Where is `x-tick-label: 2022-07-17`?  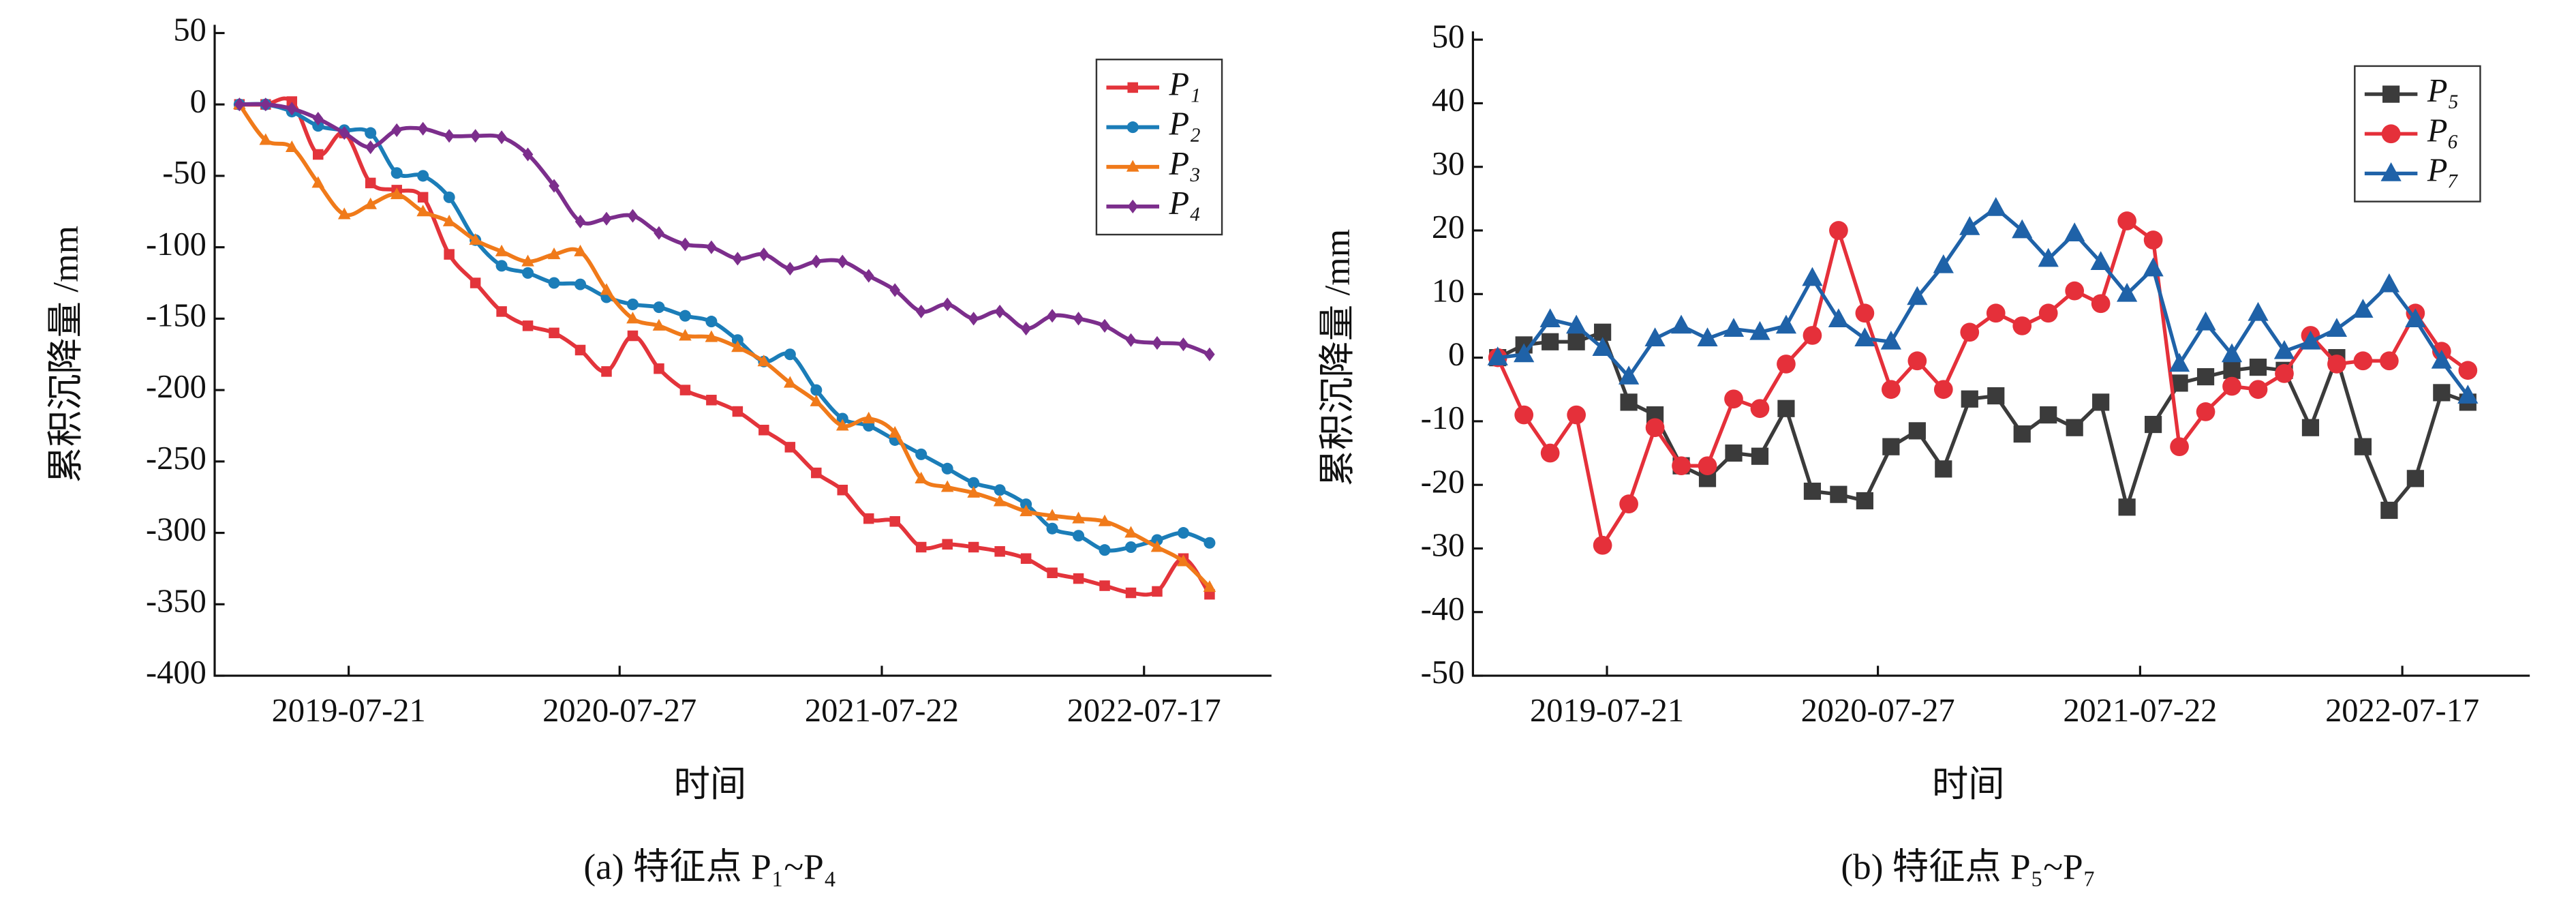 x-tick-label: 2022-07-17 is located at coordinates (2402, 711).